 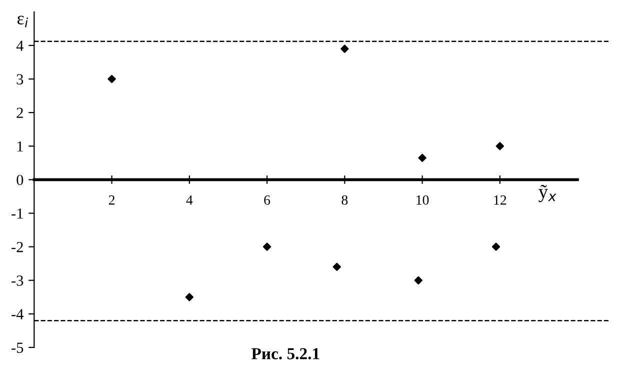 What do you see at coordinates (422, 200) in the screenshot?
I see `x-tick-label: 10` at bounding box center [422, 200].